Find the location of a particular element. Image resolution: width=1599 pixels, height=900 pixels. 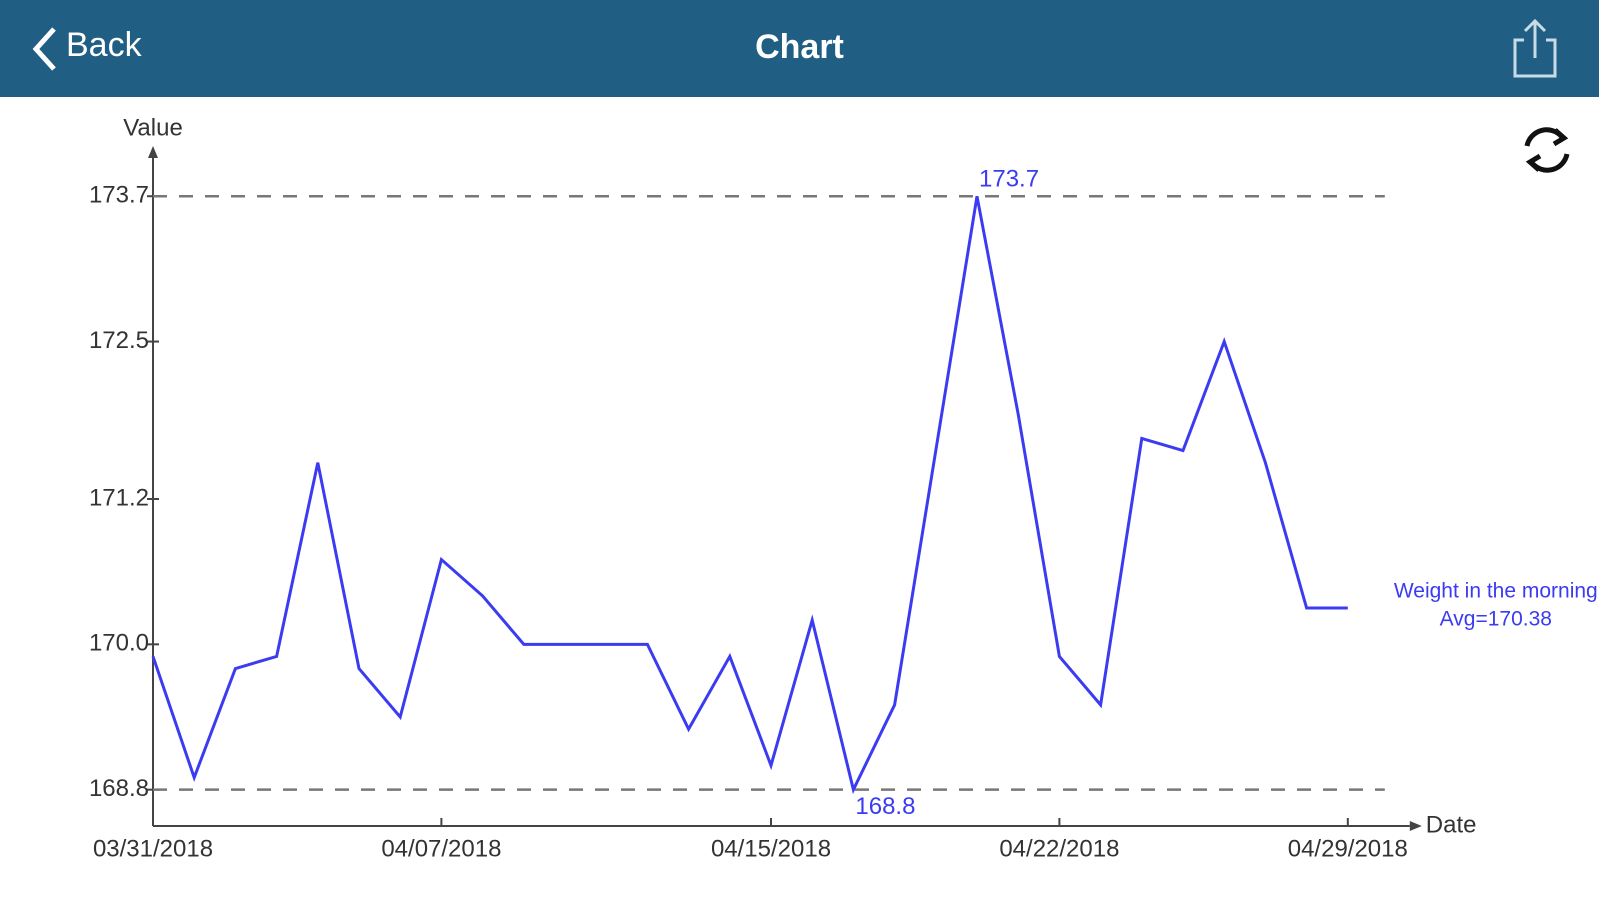

nav-title: Chart is located at coordinates (799, 47).